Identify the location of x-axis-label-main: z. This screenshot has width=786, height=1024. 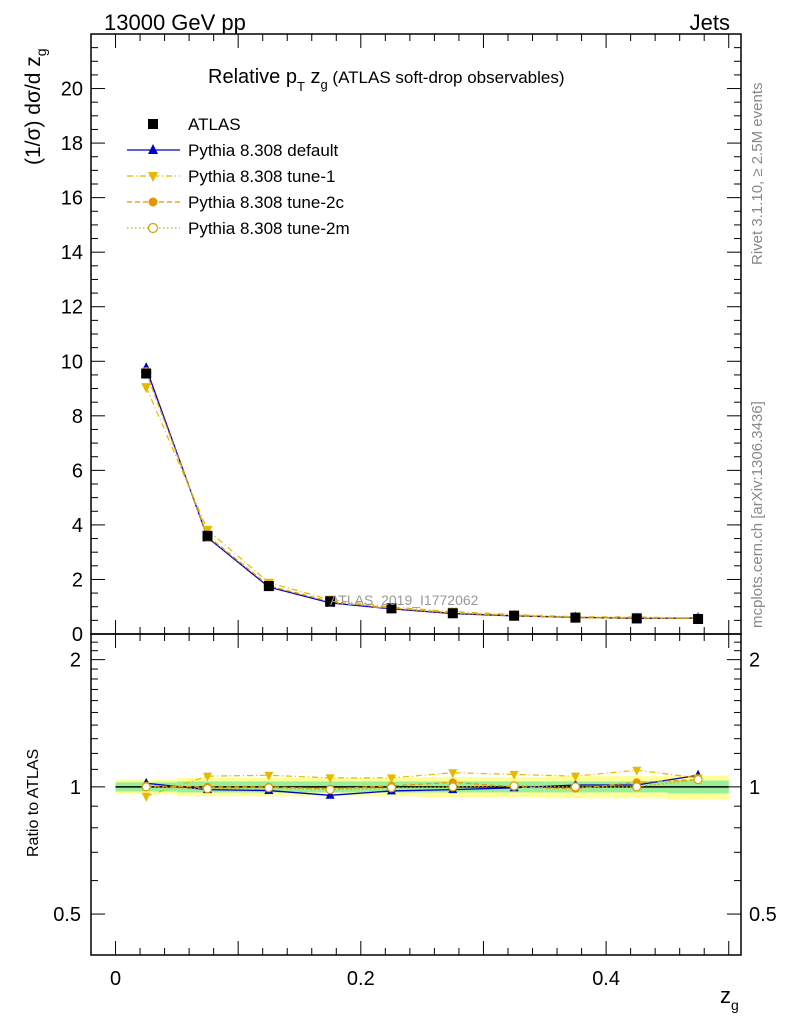
(725, 995).